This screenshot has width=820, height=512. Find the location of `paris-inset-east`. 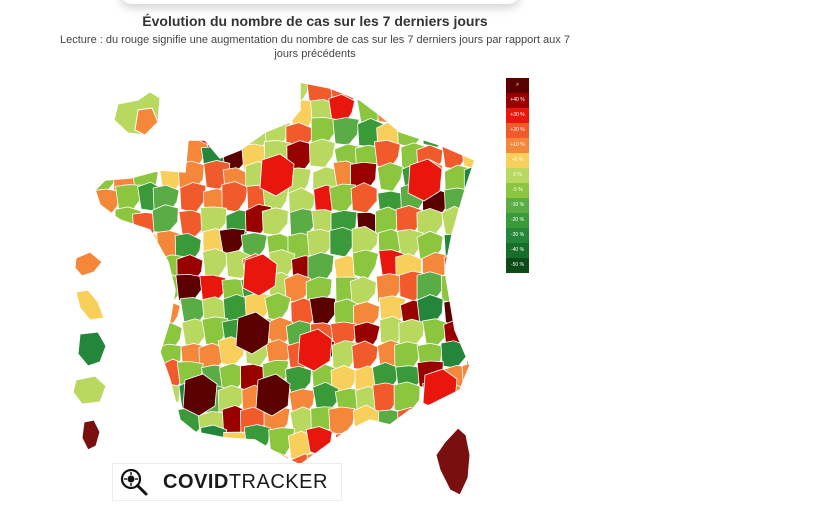

paris-inset-east is located at coordinates (146, 121).